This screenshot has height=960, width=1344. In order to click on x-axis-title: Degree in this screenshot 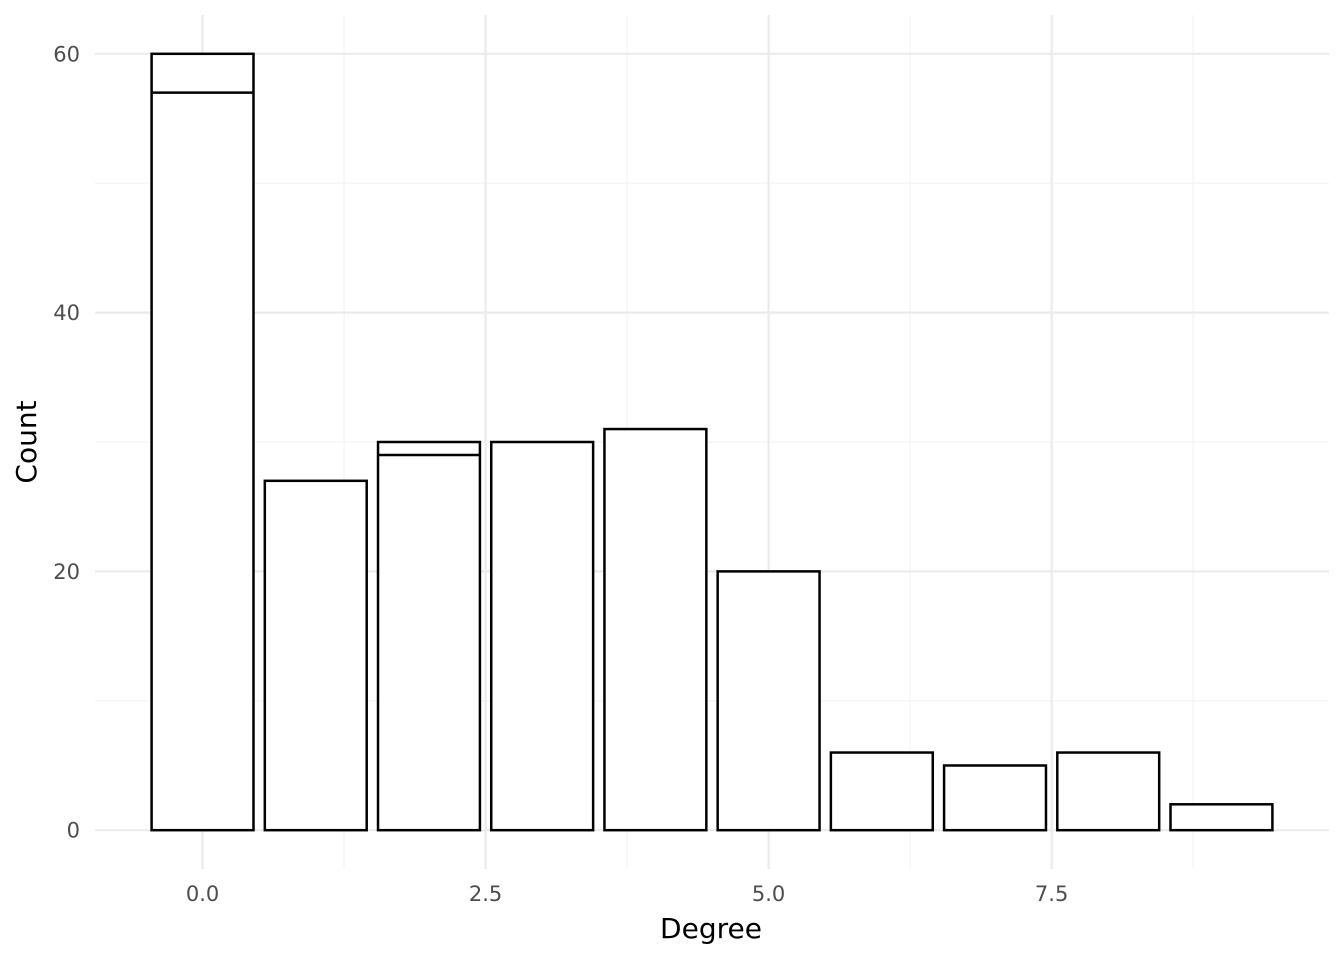, I will do `click(711, 928)`.